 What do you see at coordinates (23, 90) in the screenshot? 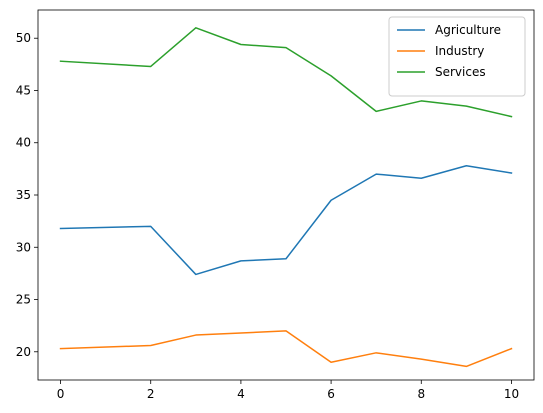
I see `y-tick-label: 45` at bounding box center [23, 90].